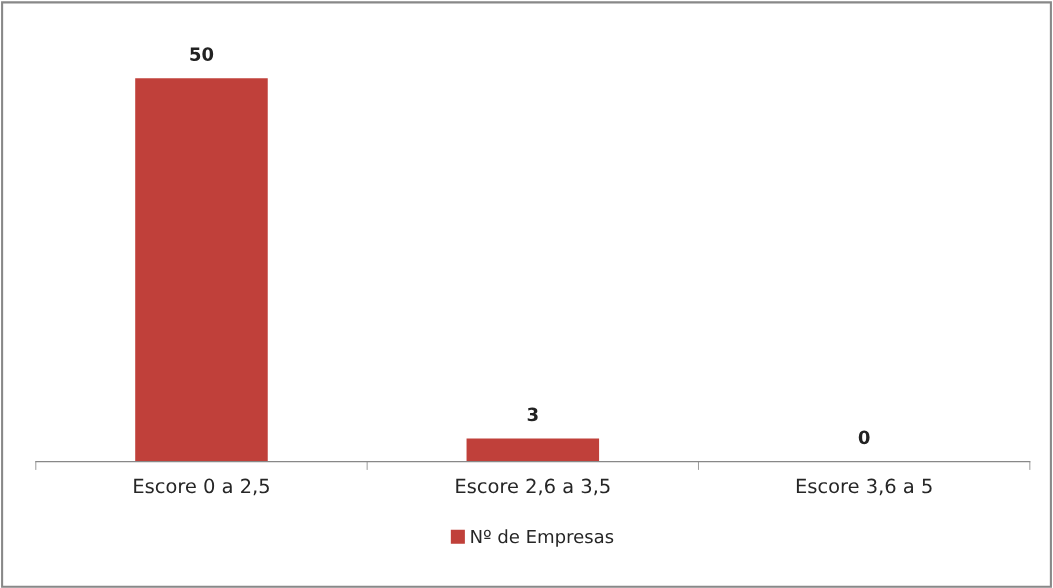 This screenshot has width=1053, height=588. I want to click on x-tick-label: Escore 0 a 2,5, so click(201, 487).